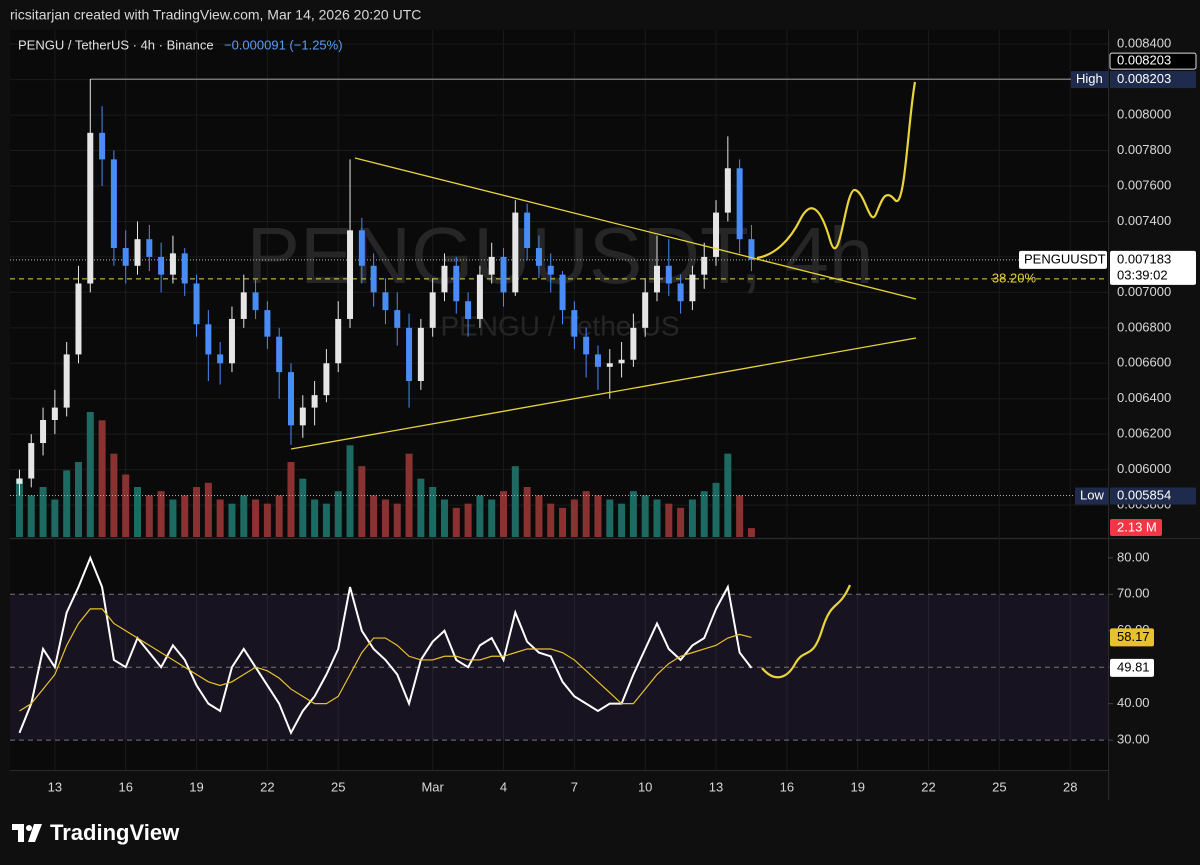  Describe the element at coordinates (1144, 362) in the screenshot. I see `y-tick-label: 0.006600` at that location.